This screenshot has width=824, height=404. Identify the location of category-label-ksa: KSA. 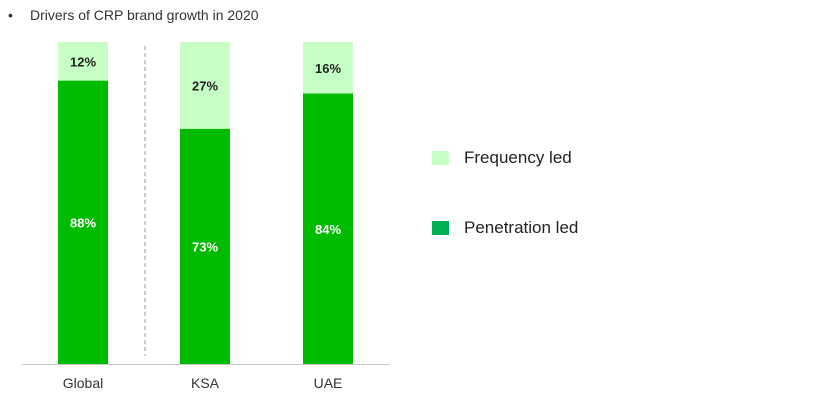
(205, 383).